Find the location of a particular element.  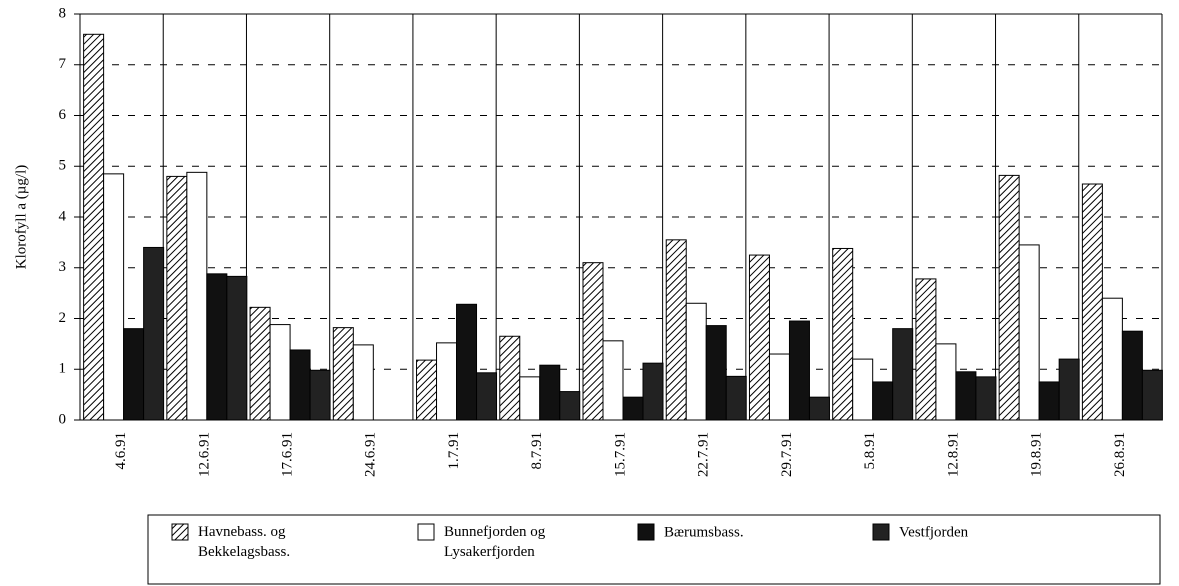

y-tick-label: 5 is located at coordinates (63, 166).